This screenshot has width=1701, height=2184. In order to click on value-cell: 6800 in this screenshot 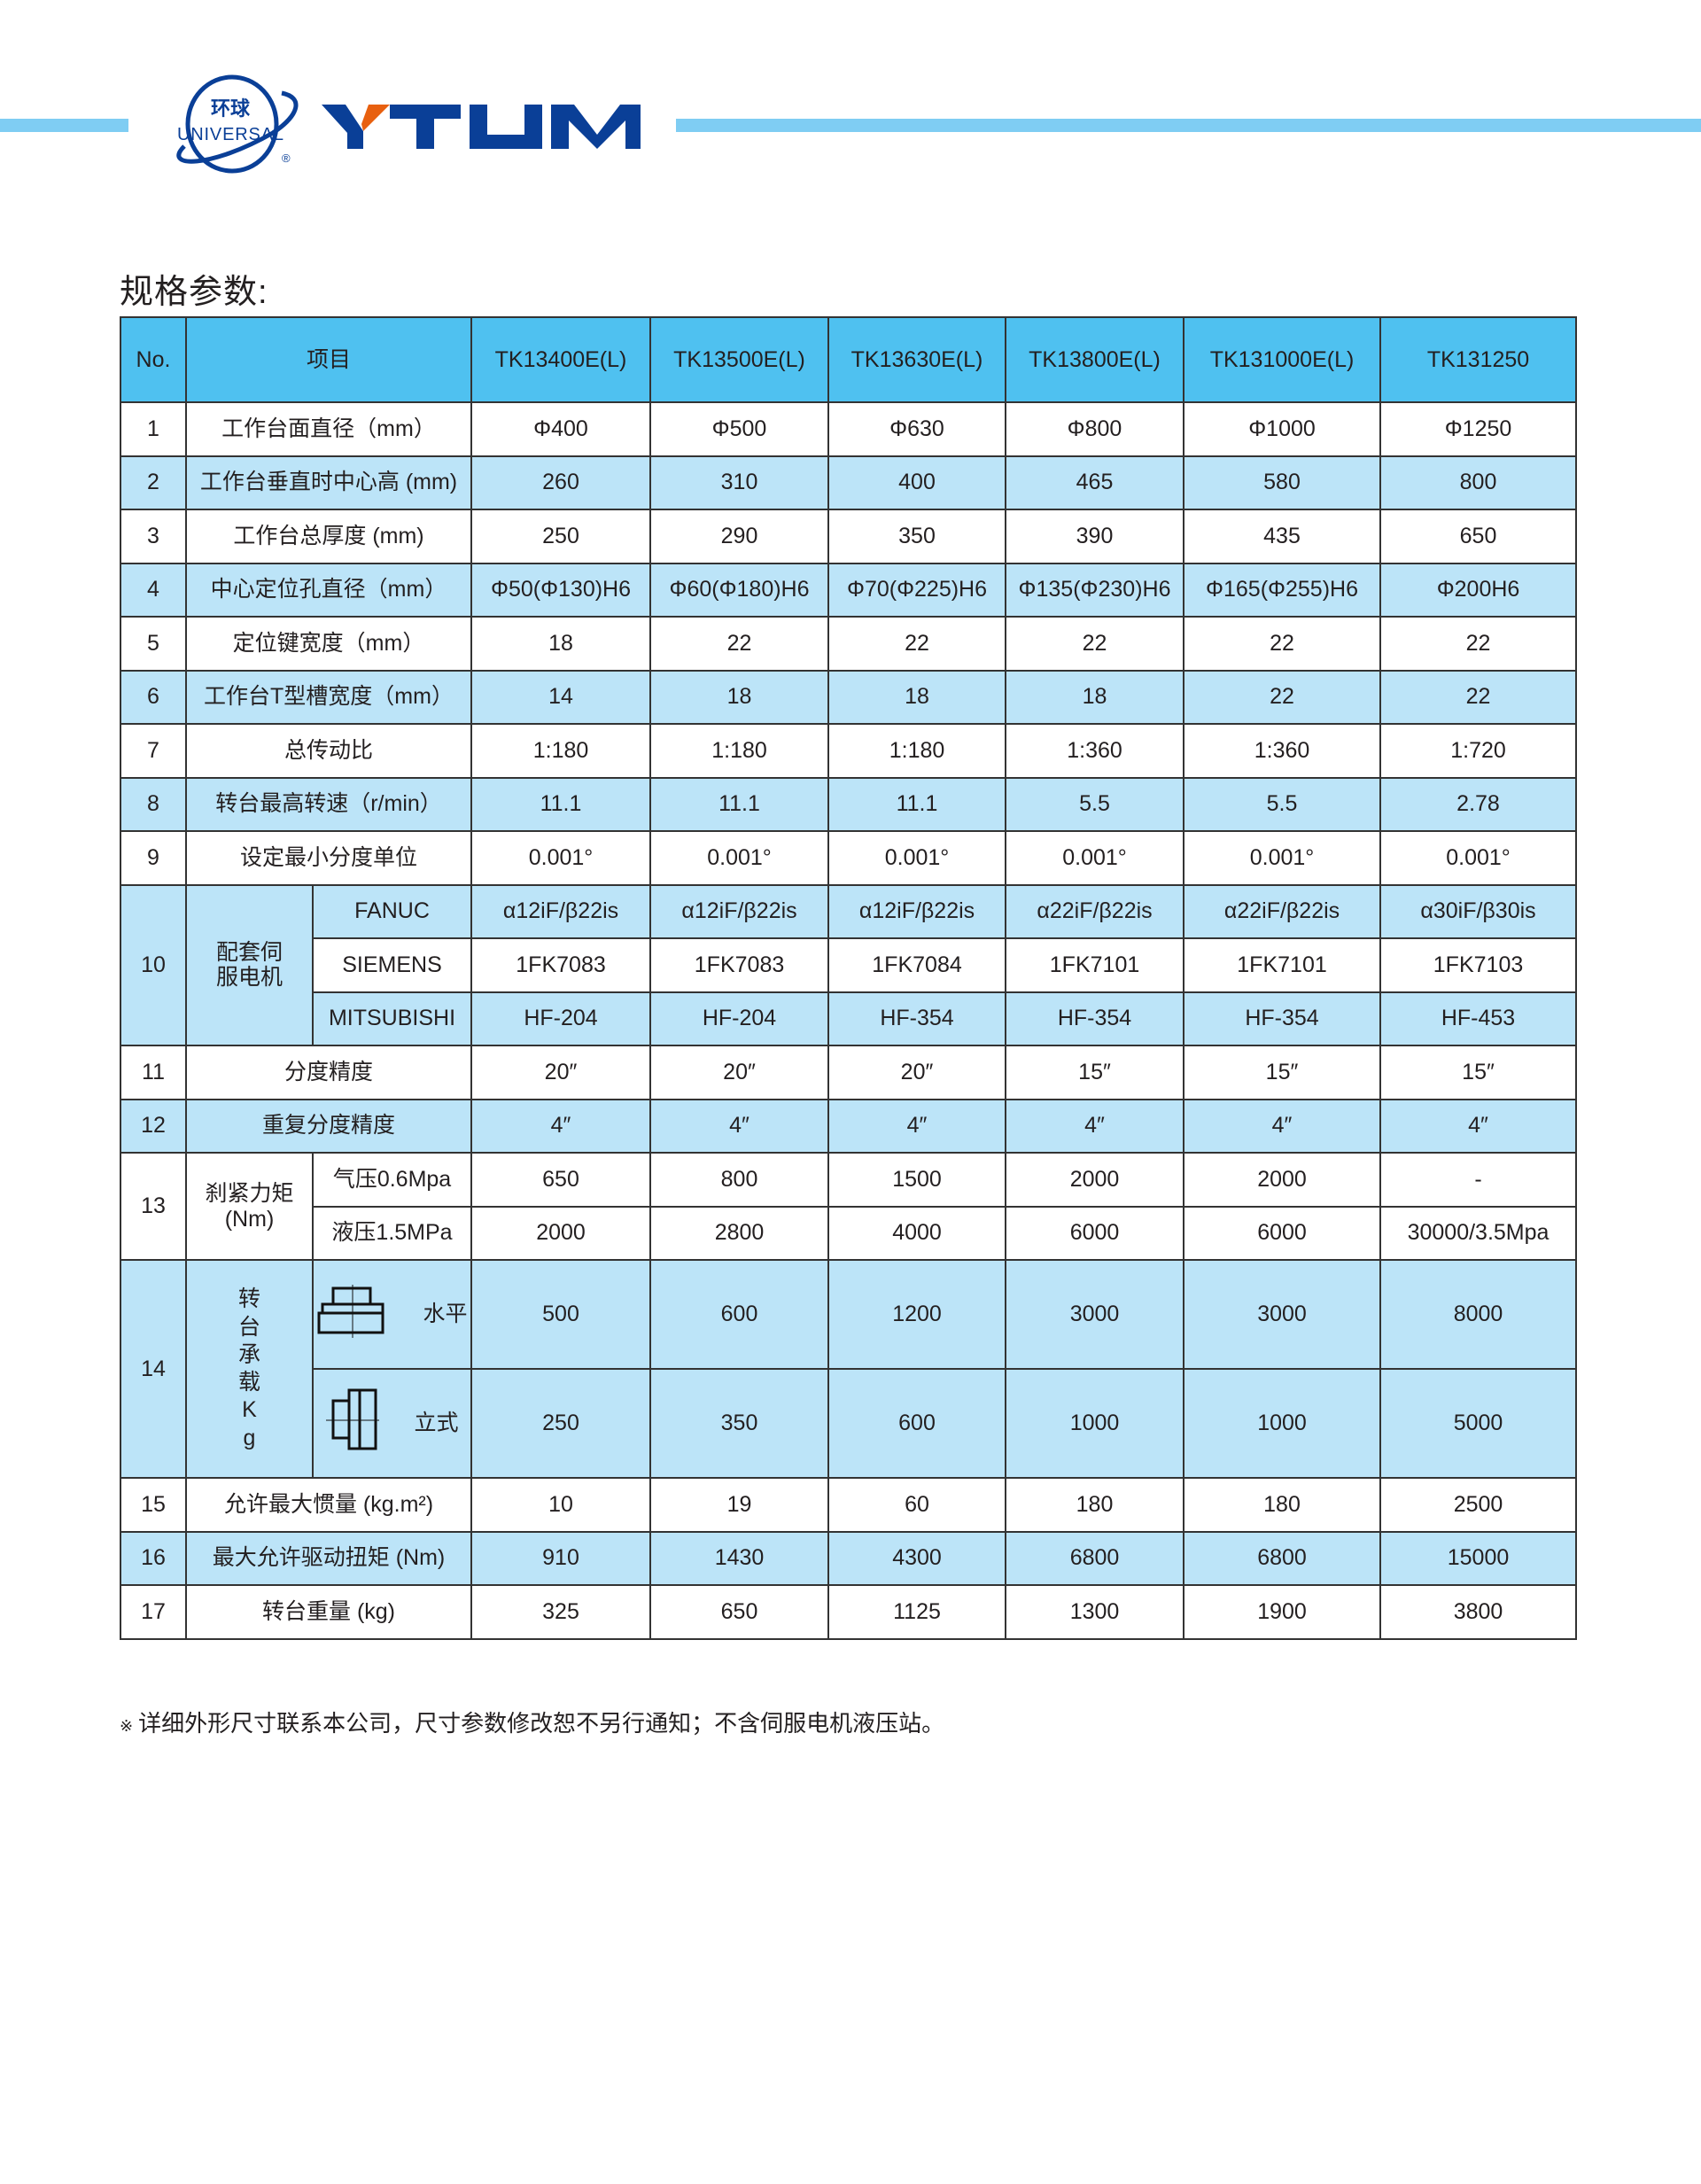, I will do `click(1095, 1558)`.